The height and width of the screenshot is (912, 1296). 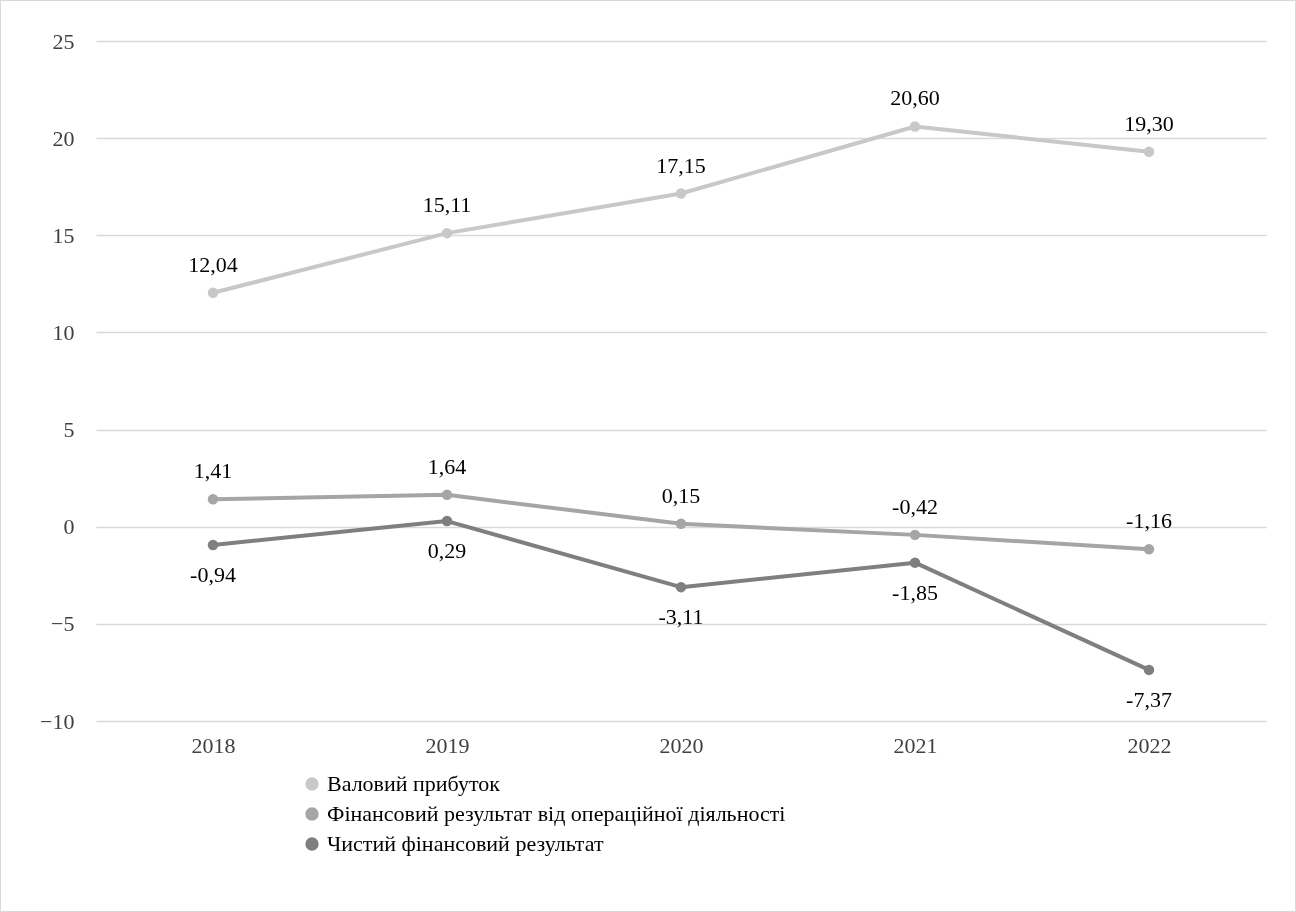 What do you see at coordinates (1149, 745) in the screenshot?
I see `x-tick-label: 2022` at bounding box center [1149, 745].